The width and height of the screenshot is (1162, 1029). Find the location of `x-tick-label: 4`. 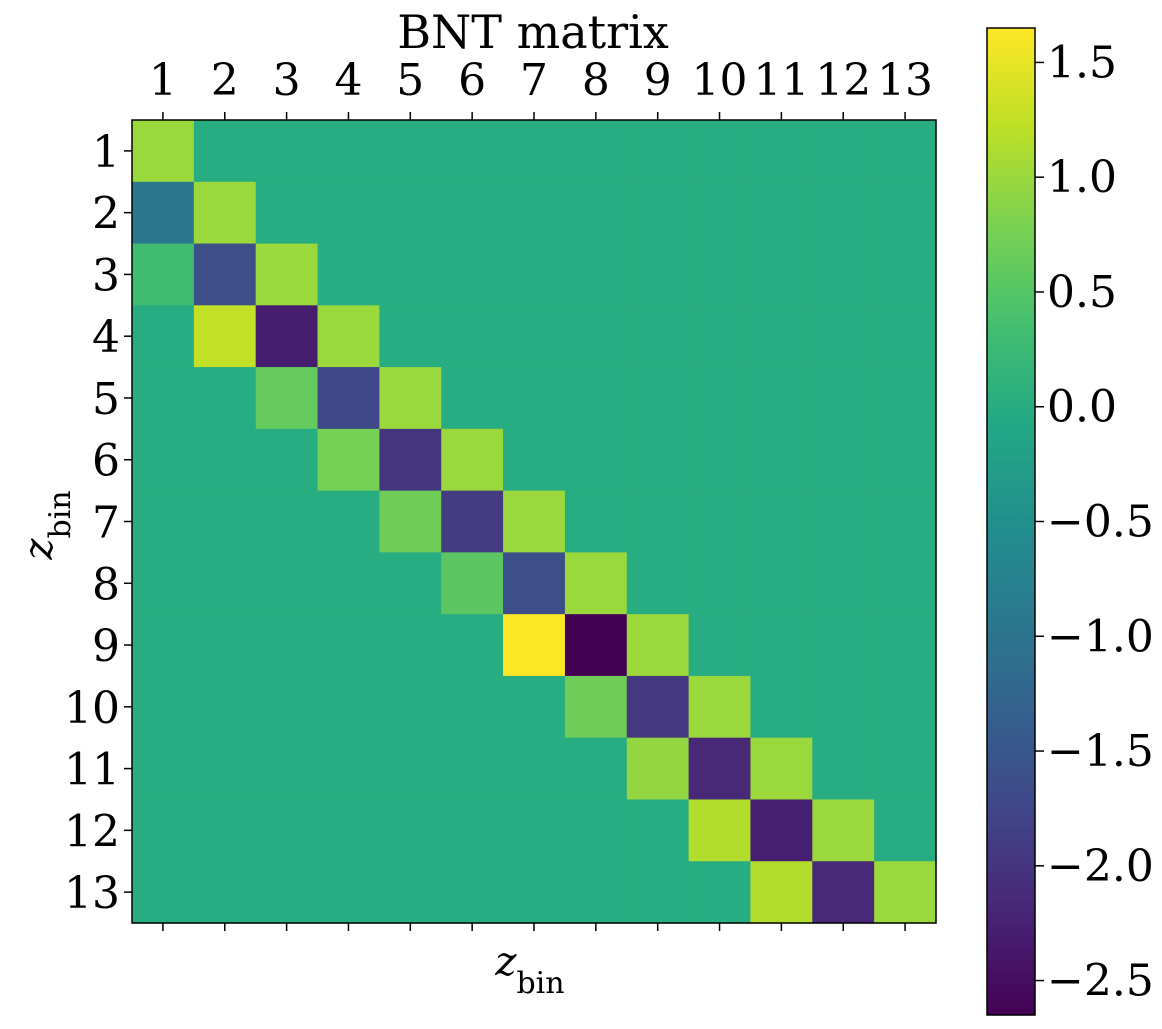

x-tick-label: 4 is located at coordinates (348, 80).